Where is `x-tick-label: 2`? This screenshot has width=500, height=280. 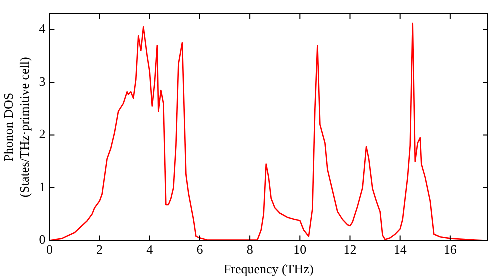
x-tick-label: 2 is located at coordinates (100, 250).